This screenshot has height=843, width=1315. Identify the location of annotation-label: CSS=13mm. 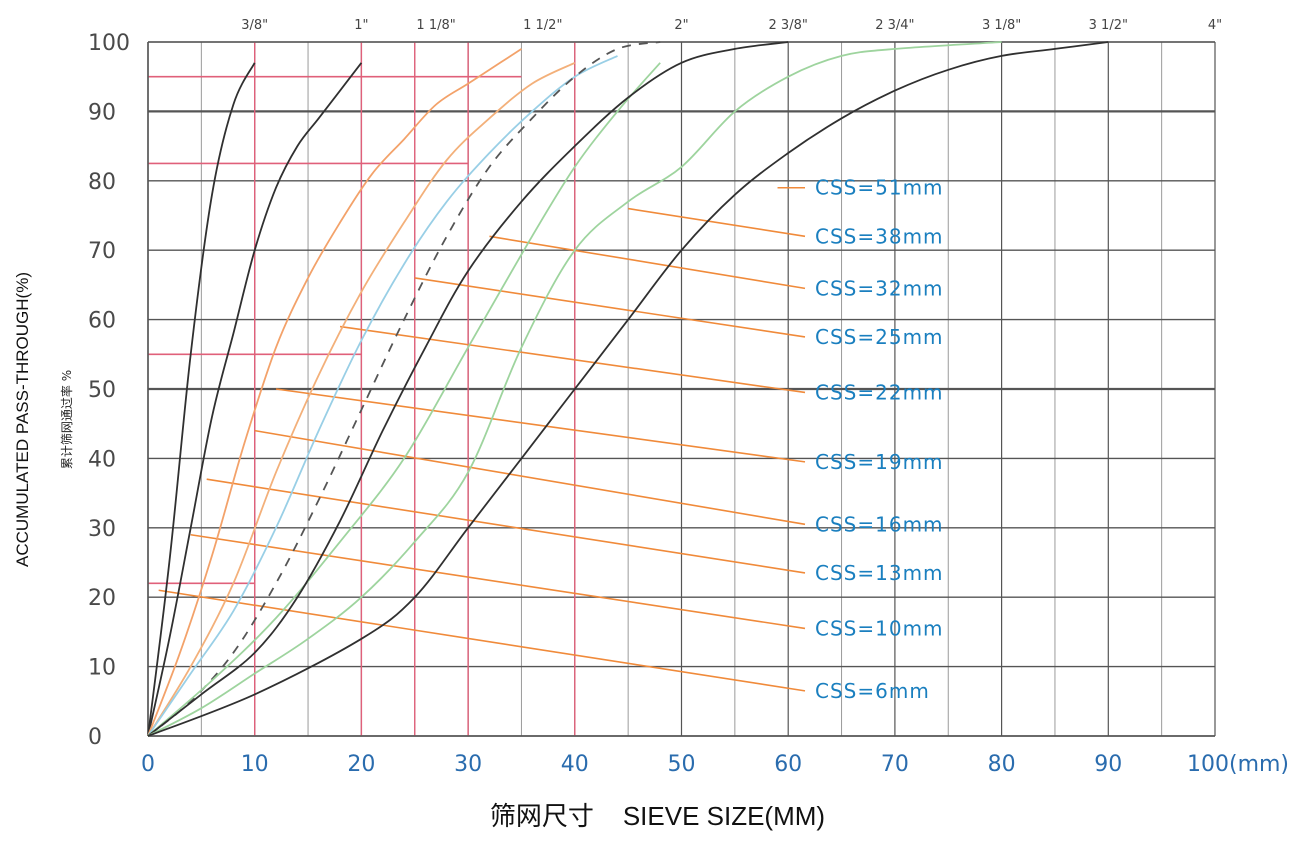
(879, 573).